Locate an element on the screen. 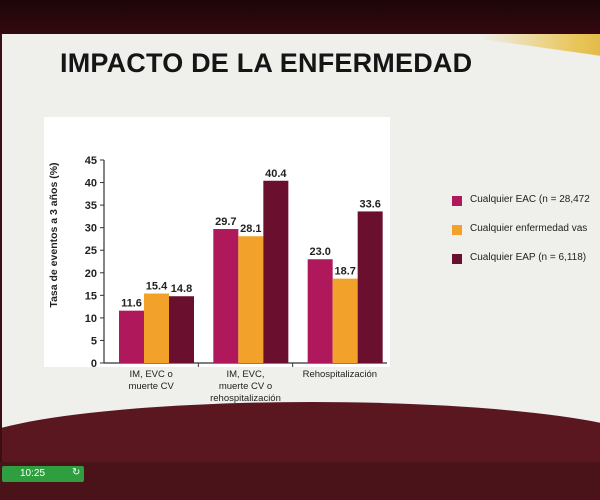 Image resolution: width=600 pixels, height=500 pixels. y-tick-label: 45 is located at coordinates (91, 161).